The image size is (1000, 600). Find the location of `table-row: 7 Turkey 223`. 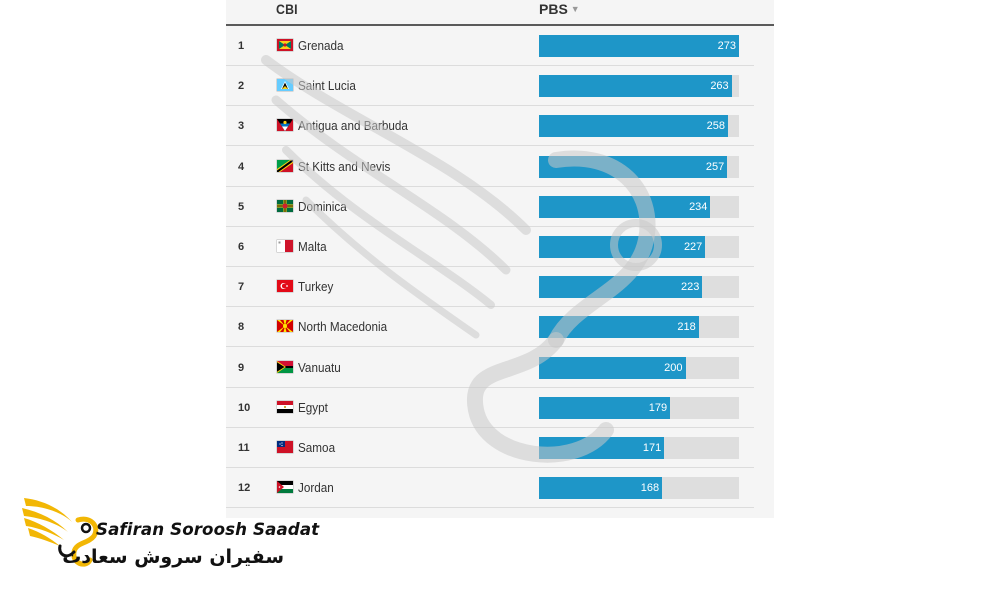

table-row: 7 Turkey 223 is located at coordinates (490, 287).